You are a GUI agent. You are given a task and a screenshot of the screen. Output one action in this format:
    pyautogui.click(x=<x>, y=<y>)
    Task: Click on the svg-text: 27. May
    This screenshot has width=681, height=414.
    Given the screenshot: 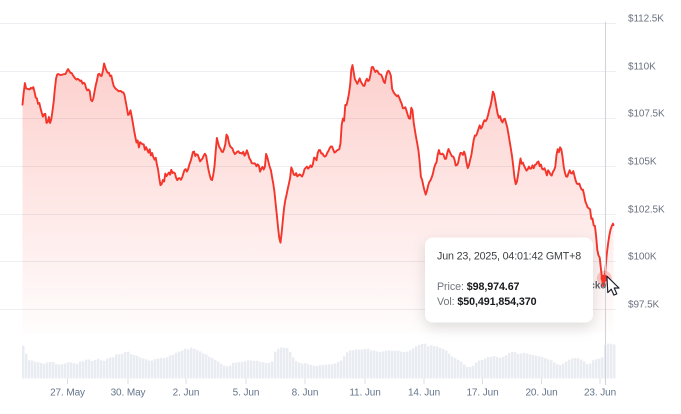 What is the action you would take?
    pyautogui.click(x=67, y=393)
    